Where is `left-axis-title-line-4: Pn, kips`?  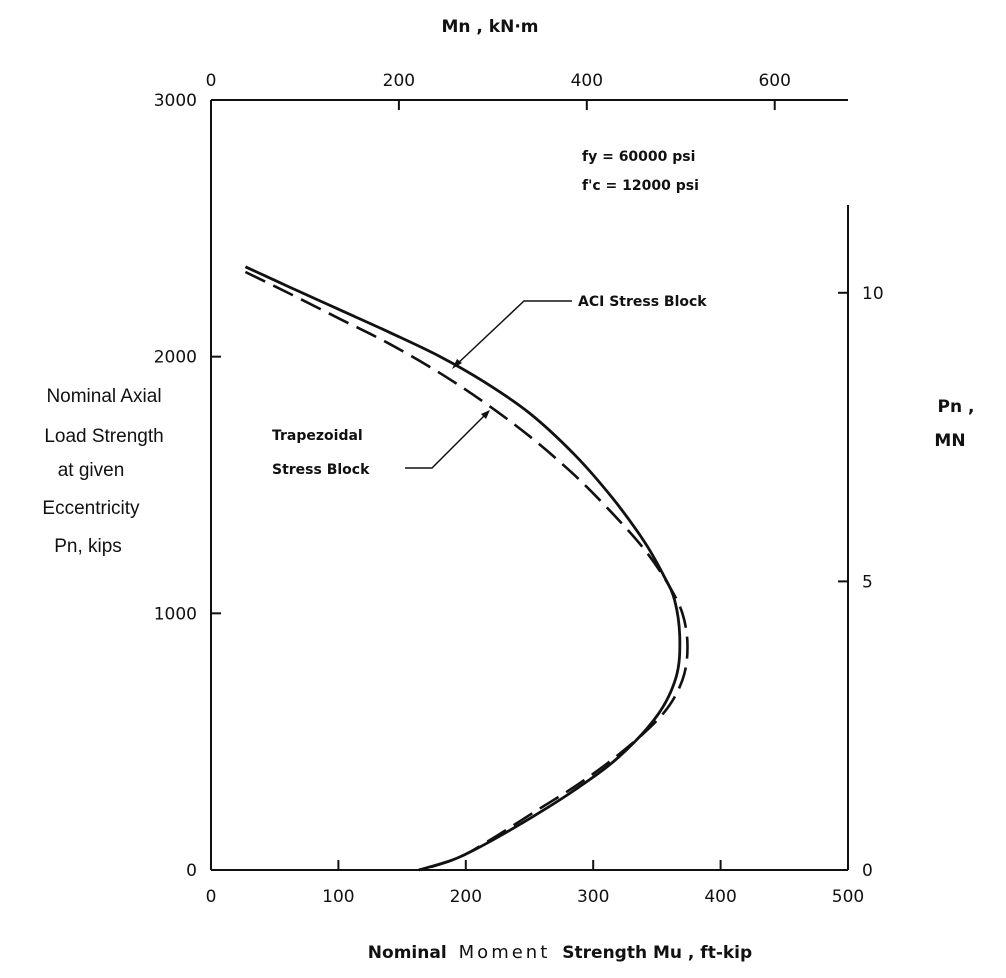 left-axis-title-line-4: Pn, kips is located at coordinates (88, 546).